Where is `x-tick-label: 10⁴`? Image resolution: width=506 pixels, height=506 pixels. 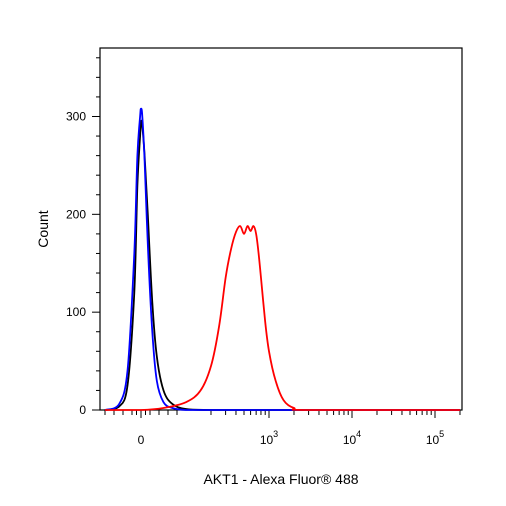
x-tick-label: 10⁴ is located at coordinates (352, 438).